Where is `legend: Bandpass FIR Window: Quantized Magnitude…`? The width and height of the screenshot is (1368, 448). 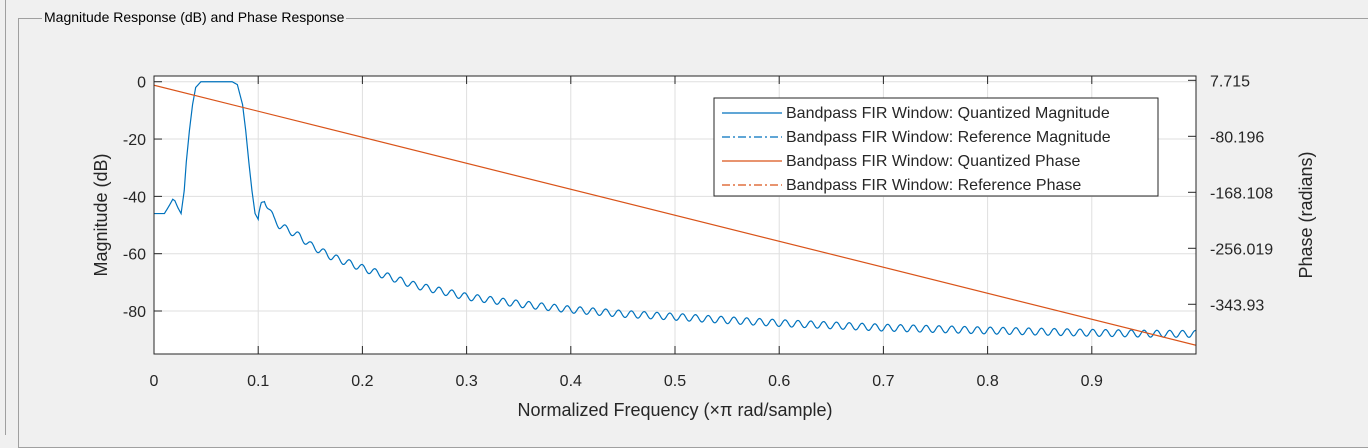
legend: Bandpass FIR Window: Quantized Magnitude… is located at coordinates (936, 147).